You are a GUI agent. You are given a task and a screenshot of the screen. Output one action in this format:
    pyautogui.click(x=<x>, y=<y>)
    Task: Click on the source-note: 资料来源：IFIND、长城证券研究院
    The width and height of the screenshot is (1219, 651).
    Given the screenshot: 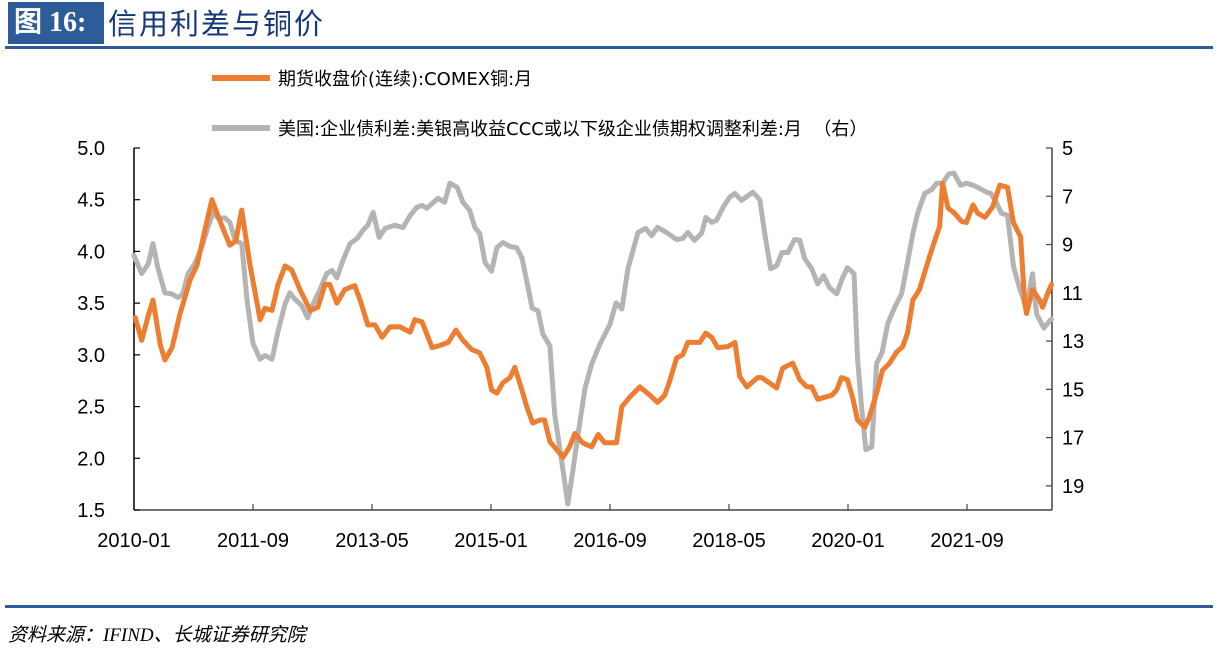 What is the action you would take?
    pyautogui.click(x=157, y=635)
    